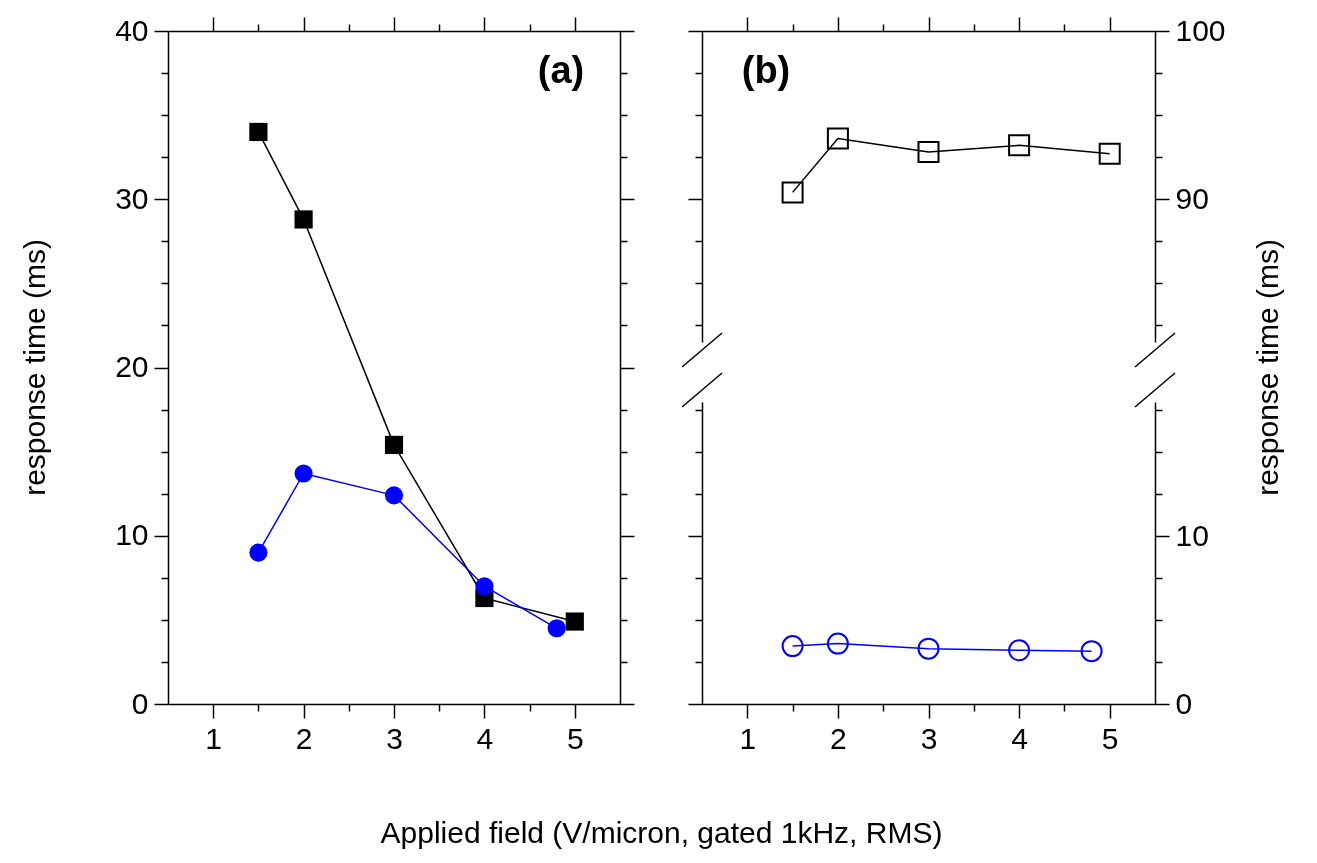  Describe the element at coordinates (766, 70) in the screenshot. I see `annotation: (b)` at that location.